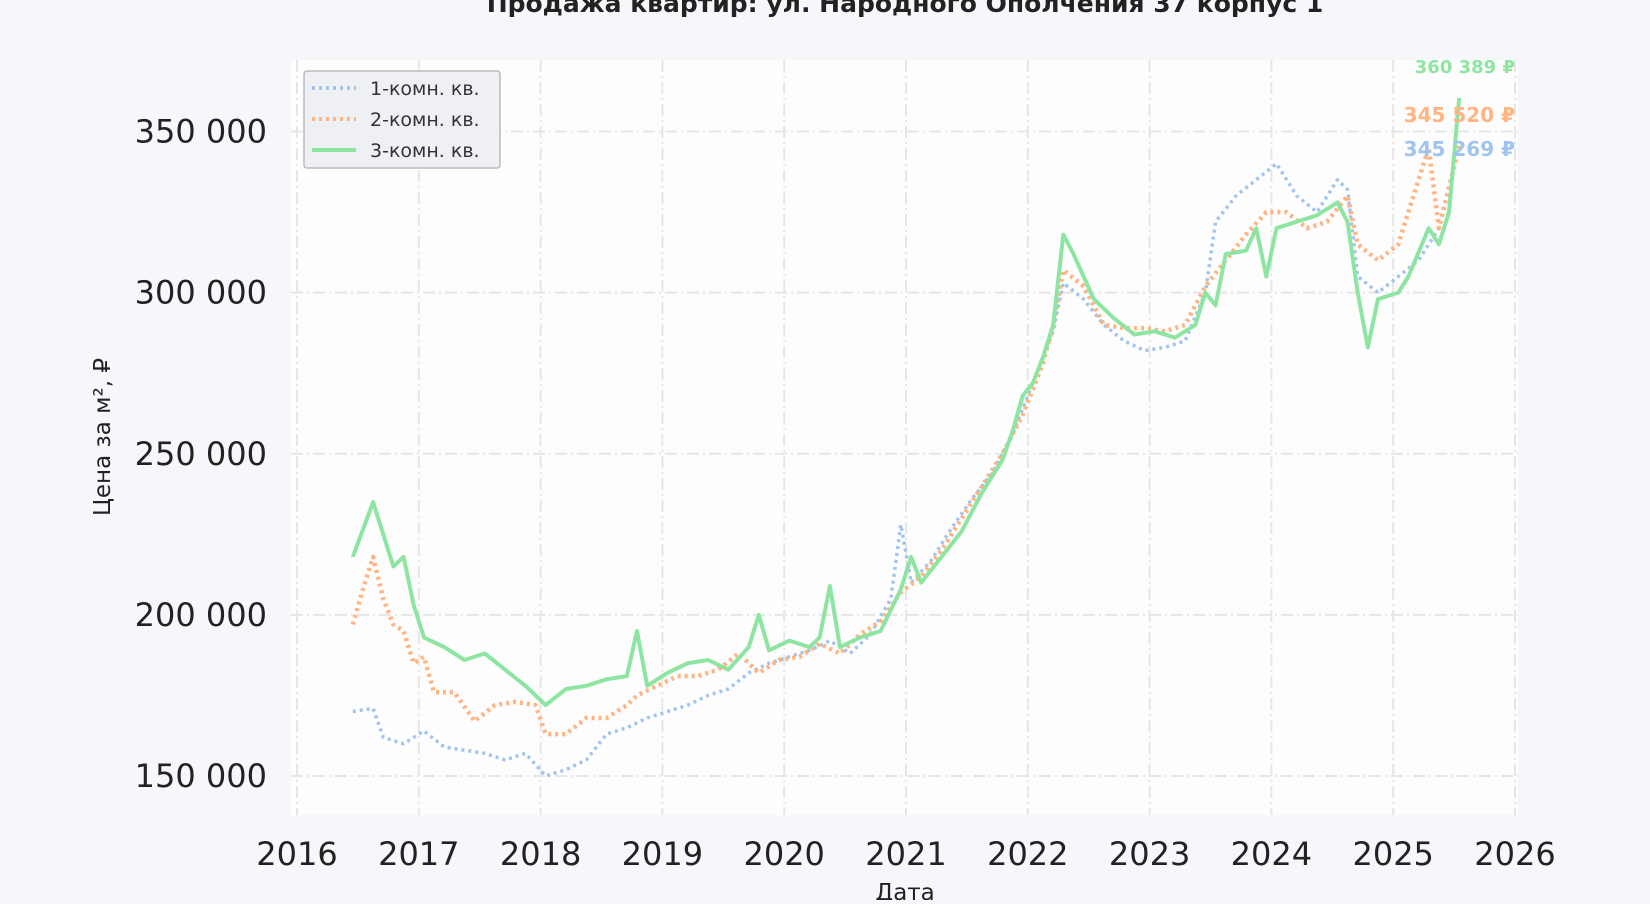  I want to click on y-tick-label: 150 000, so click(201, 776).